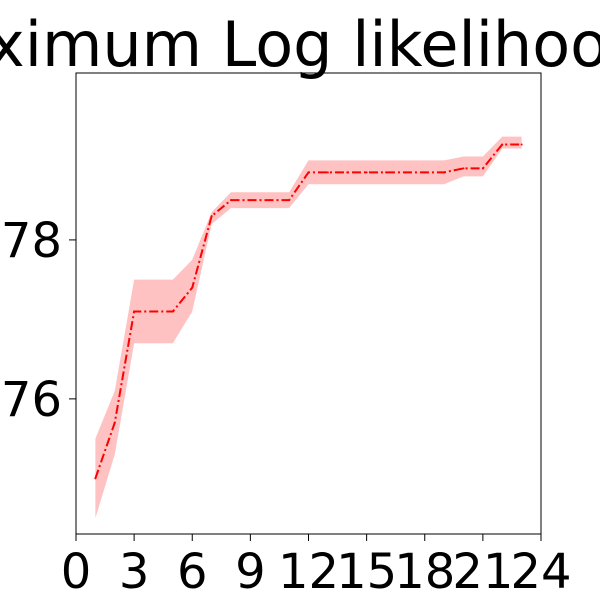  I want to click on chart-title: Maximum Log likelihood, so click(300, 44).